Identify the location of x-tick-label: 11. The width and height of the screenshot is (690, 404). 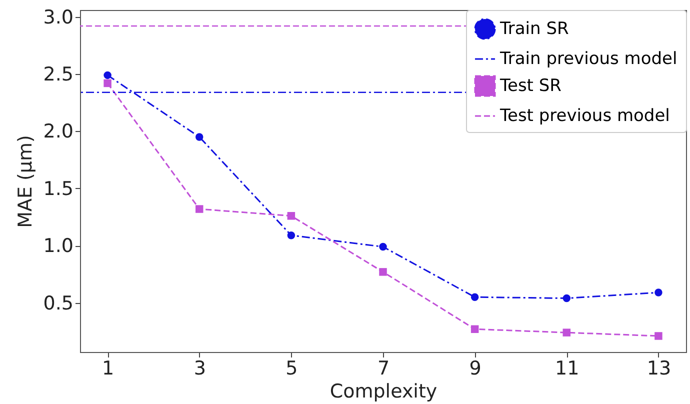
(567, 369).